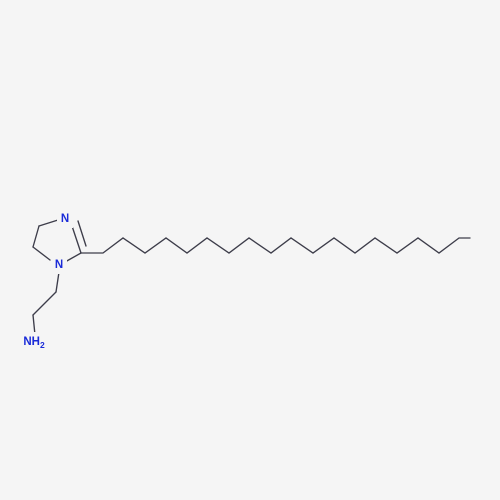 The image size is (500, 500). I want to click on bond-ch2-ch2, so click(44, 303).